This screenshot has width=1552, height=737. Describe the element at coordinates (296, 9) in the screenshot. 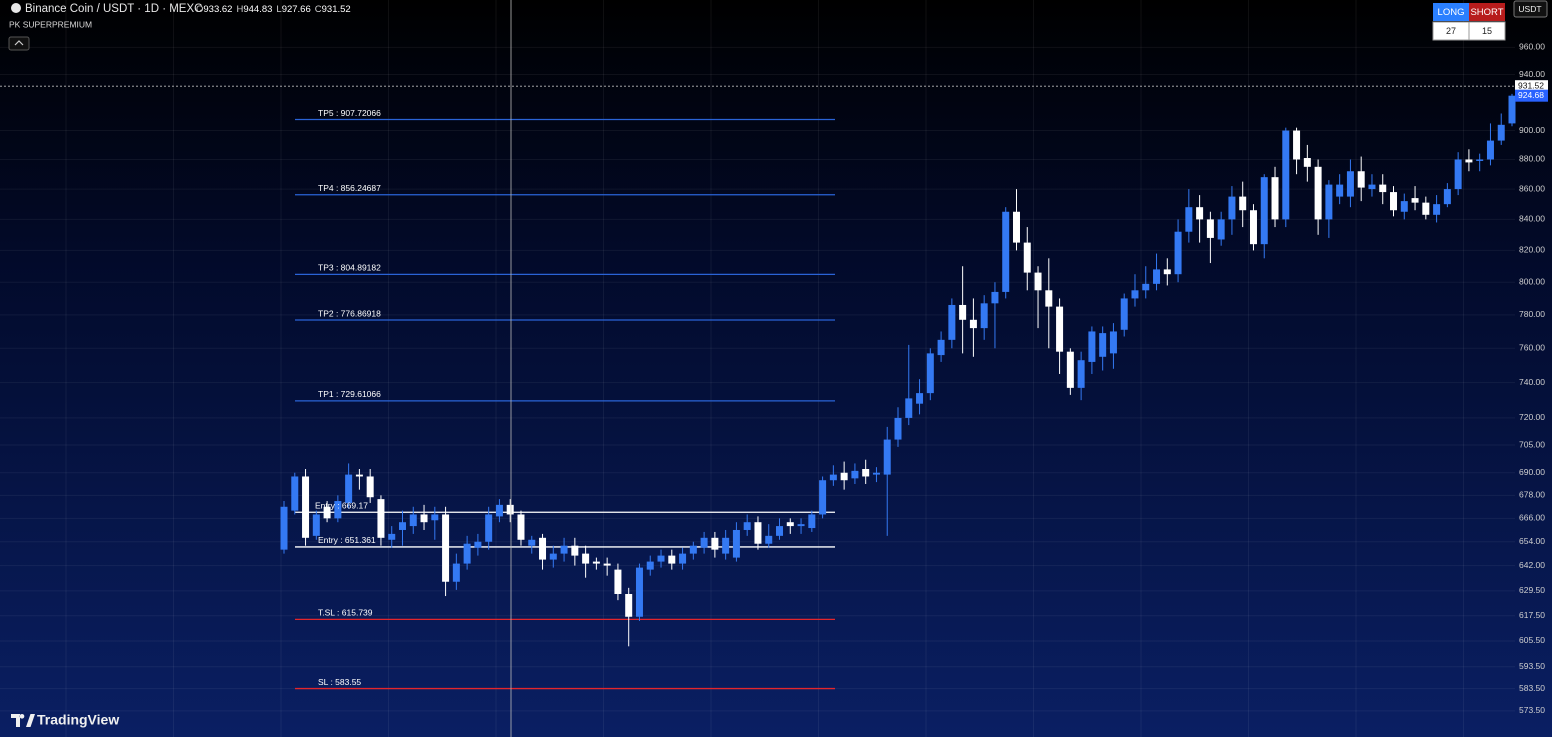

I see `ohlc-value: 927.66` at that location.